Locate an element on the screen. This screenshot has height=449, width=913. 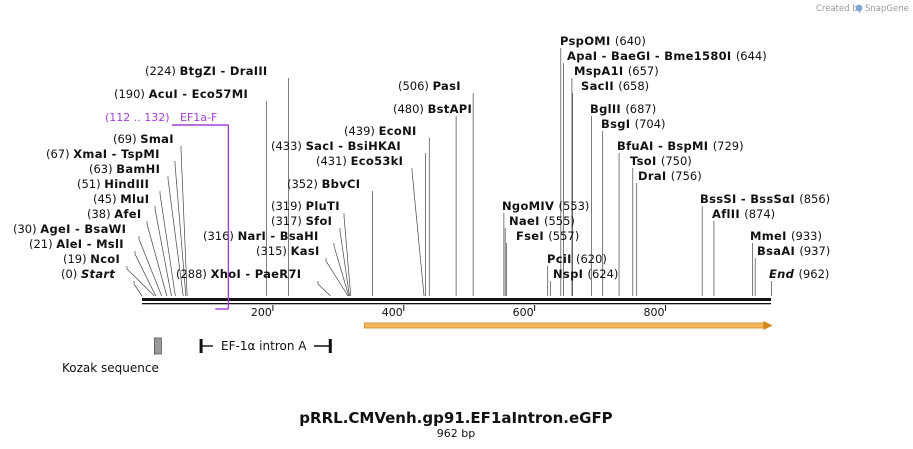
site-leader-alei is located at coordinates (145, 274).